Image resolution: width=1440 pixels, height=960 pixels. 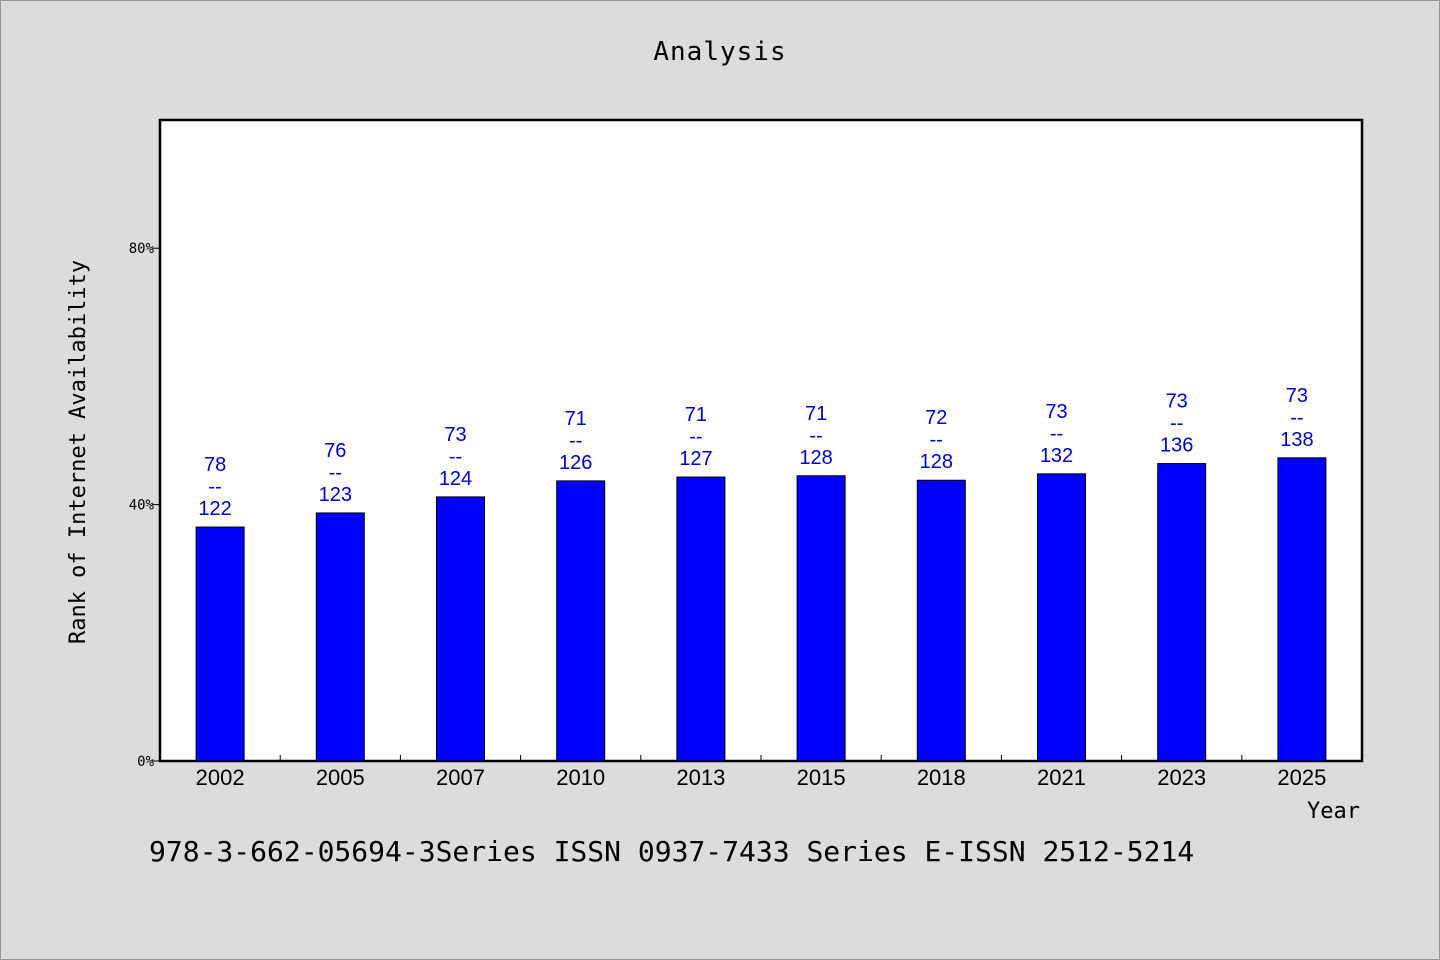 What do you see at coordinates (575, 463) in the screenshot?
I see `data-label: 126` at bounding box center [575, 463].